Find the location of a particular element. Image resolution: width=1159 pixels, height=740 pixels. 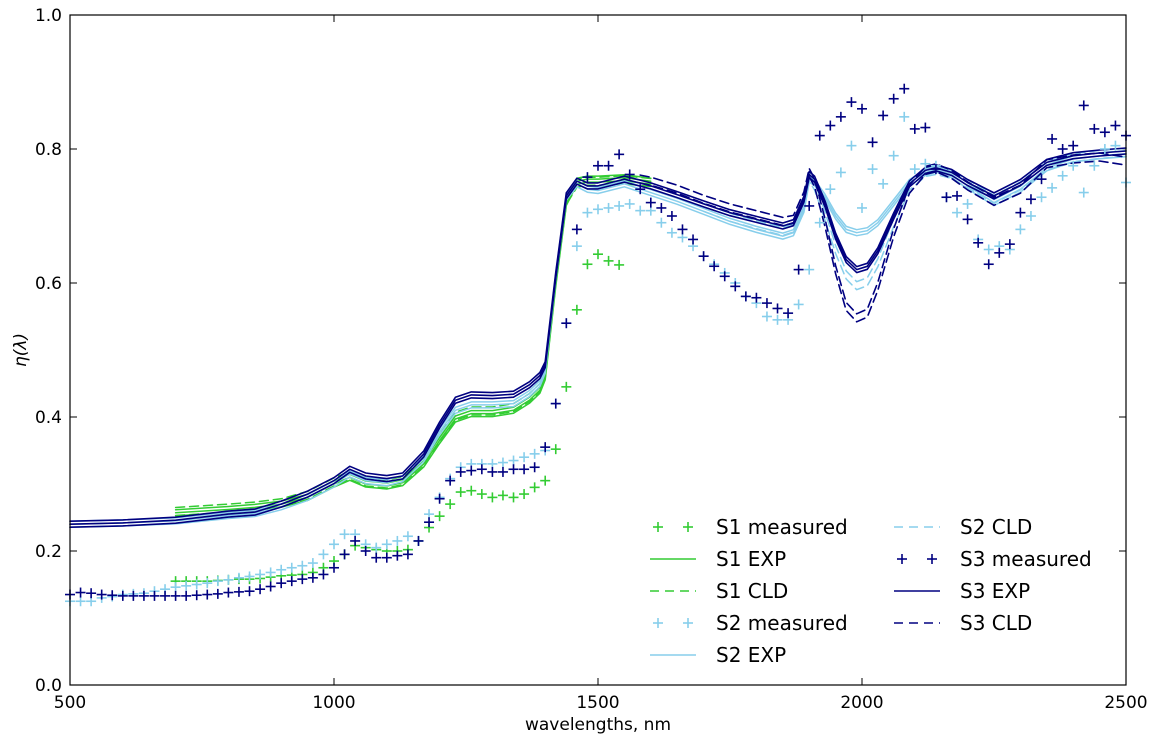

x-tick-label: 2500 is located at coordinates (1125, 703).